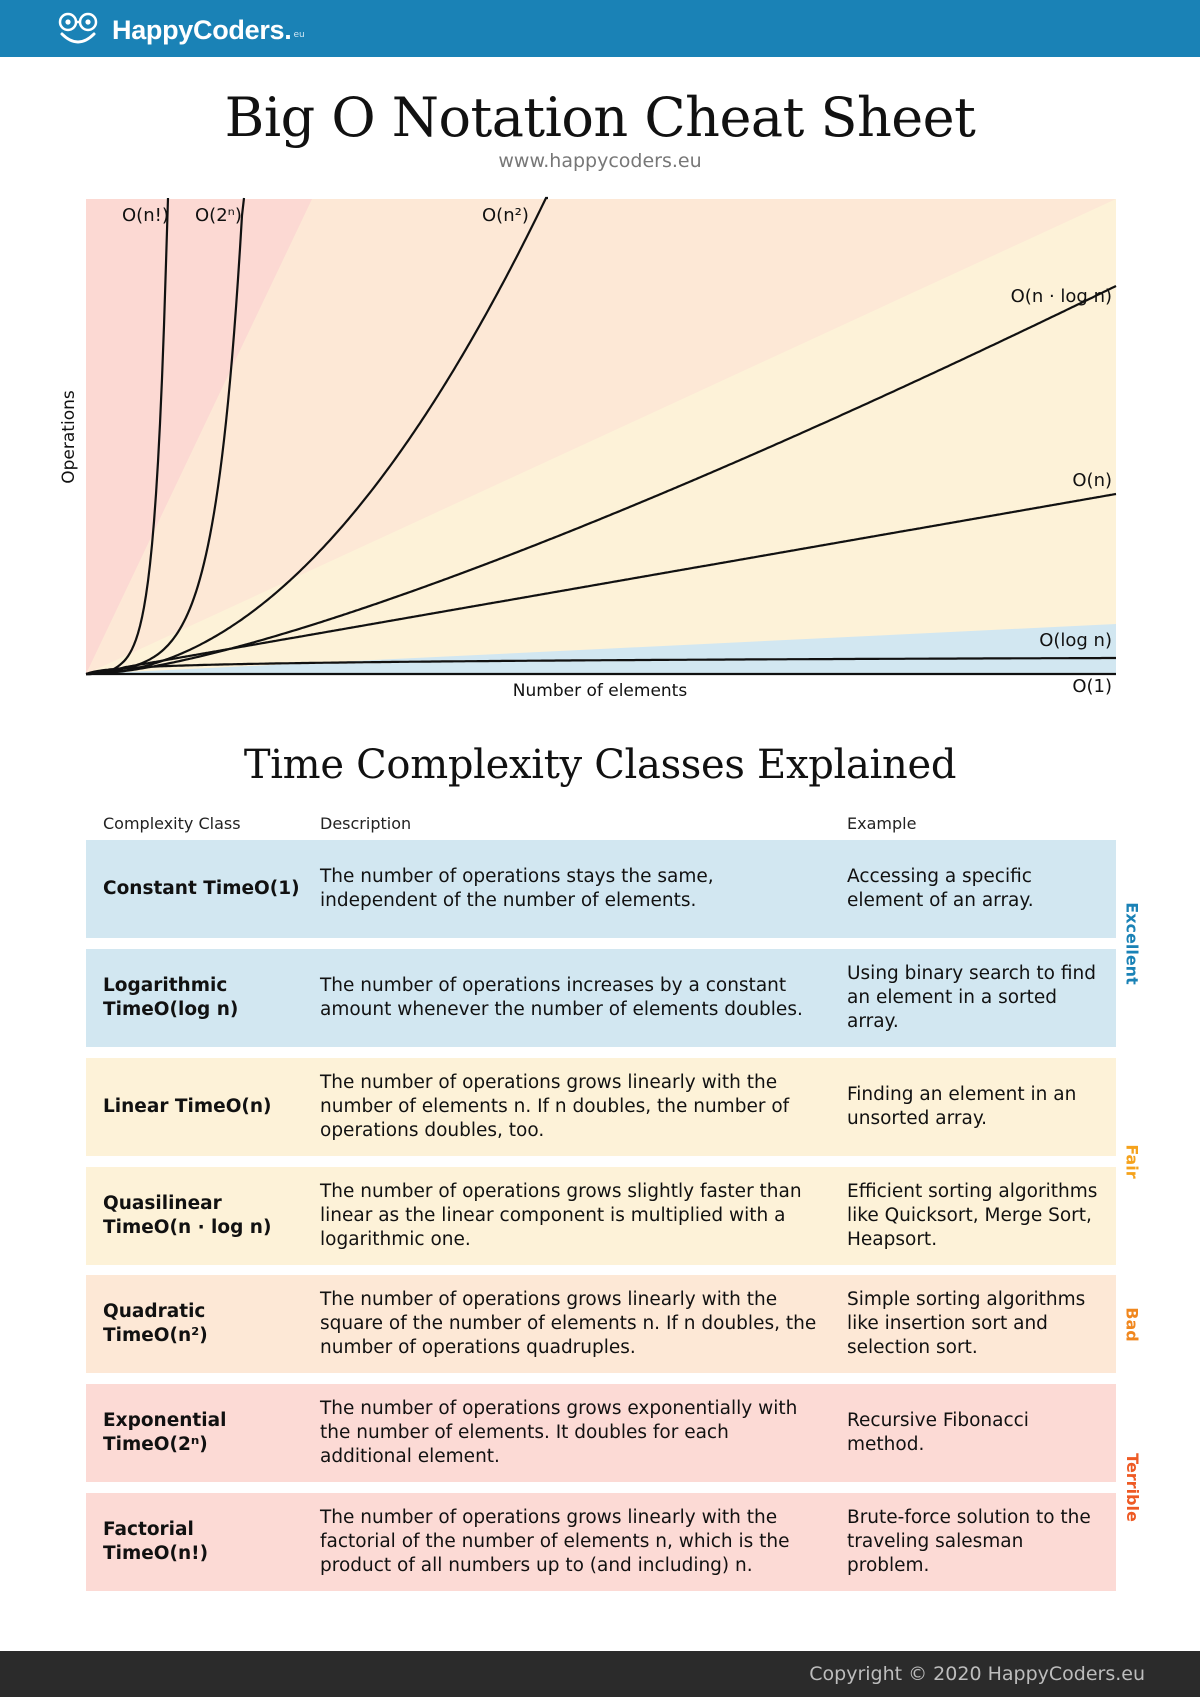  I want to click on rating-bad: Bad, so click(1132, 1324).